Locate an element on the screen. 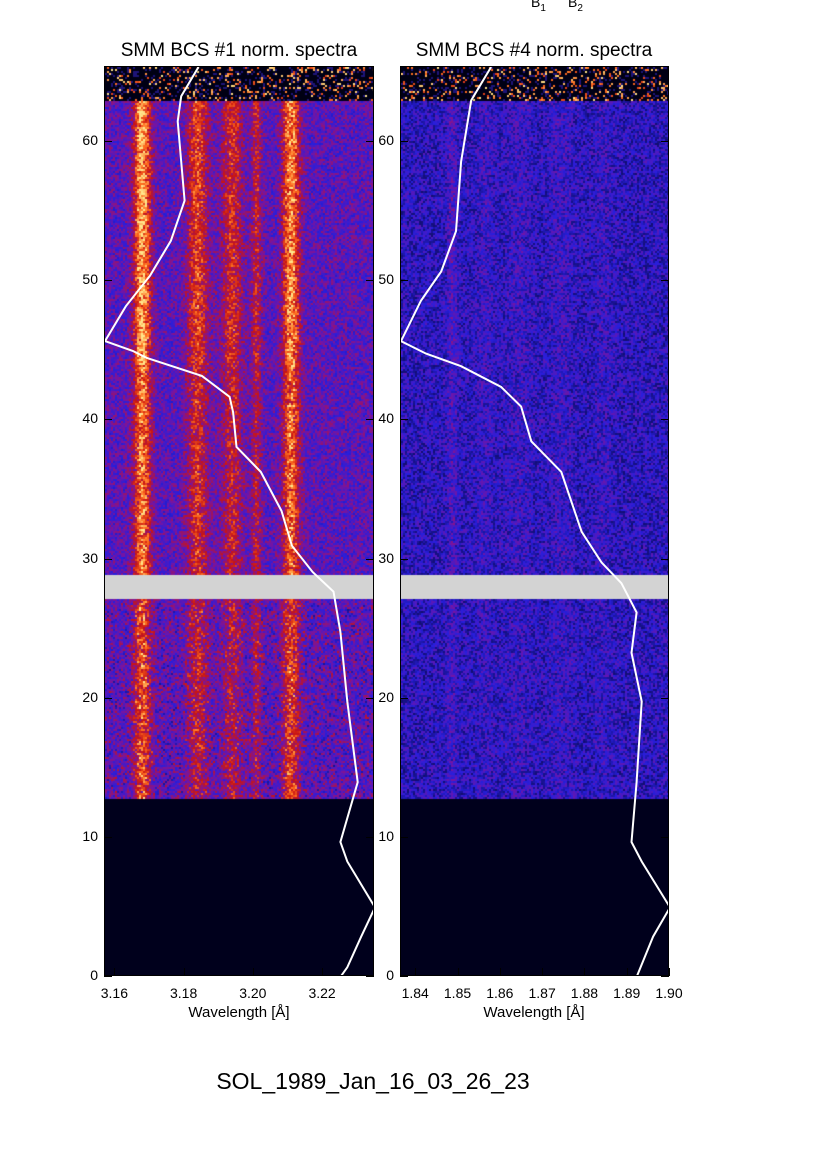 This screenshot has height=1169, width=826. x-tick-label: 3.18 is located at coordinates (183, 993).